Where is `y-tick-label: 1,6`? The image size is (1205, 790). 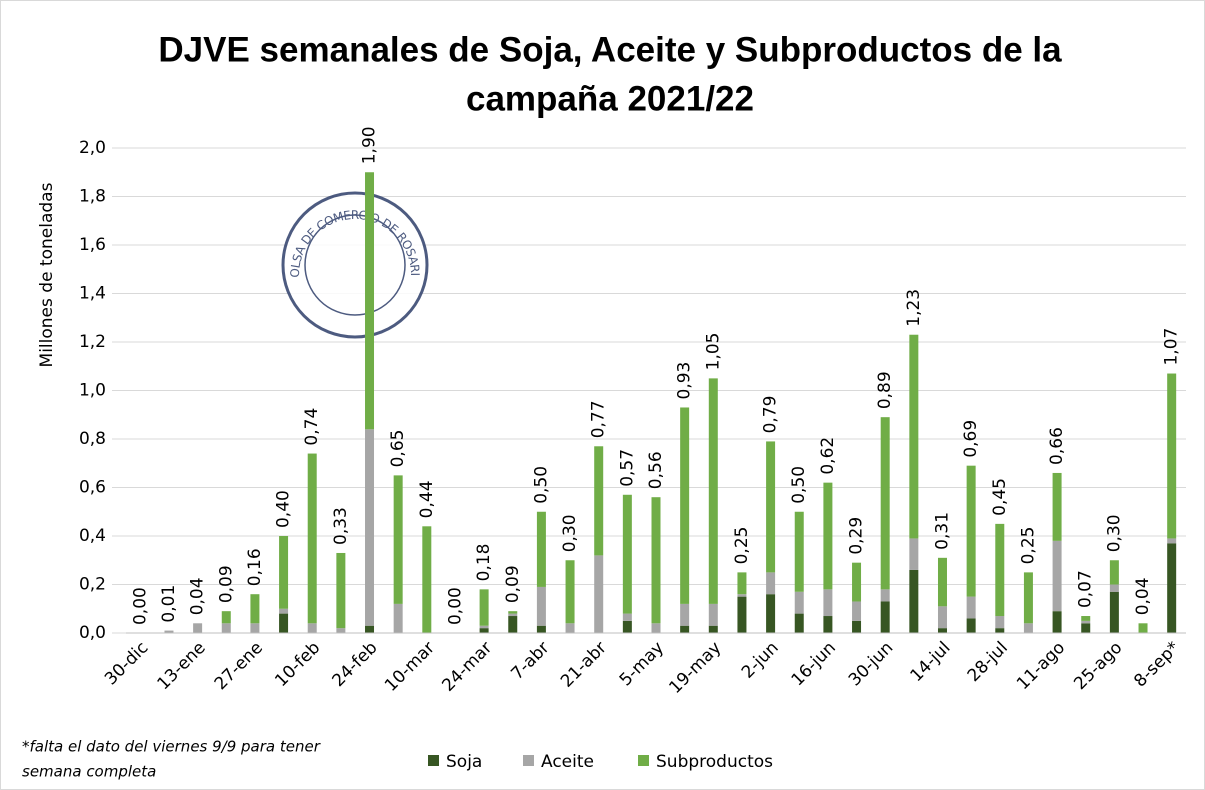 y-tick-label: 1,6 is located at coordinates (92, 245).